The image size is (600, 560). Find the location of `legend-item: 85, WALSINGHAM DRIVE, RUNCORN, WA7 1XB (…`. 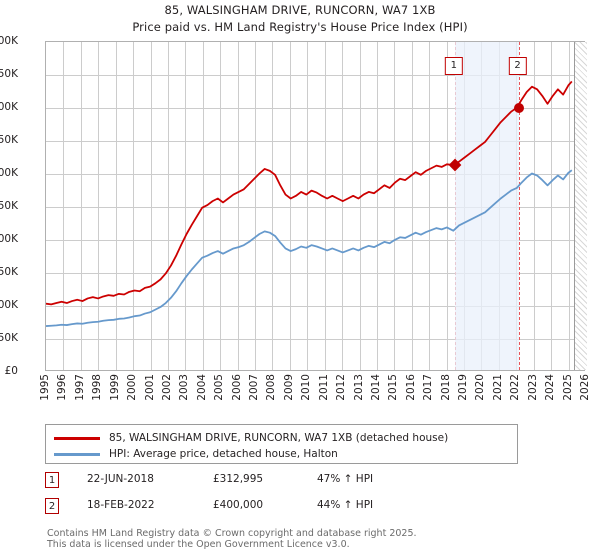

legend-item: 85, WALSINGHAM DRIVE, RUNCORN, WA7 1XB (… is located at coordinates (285, 438).